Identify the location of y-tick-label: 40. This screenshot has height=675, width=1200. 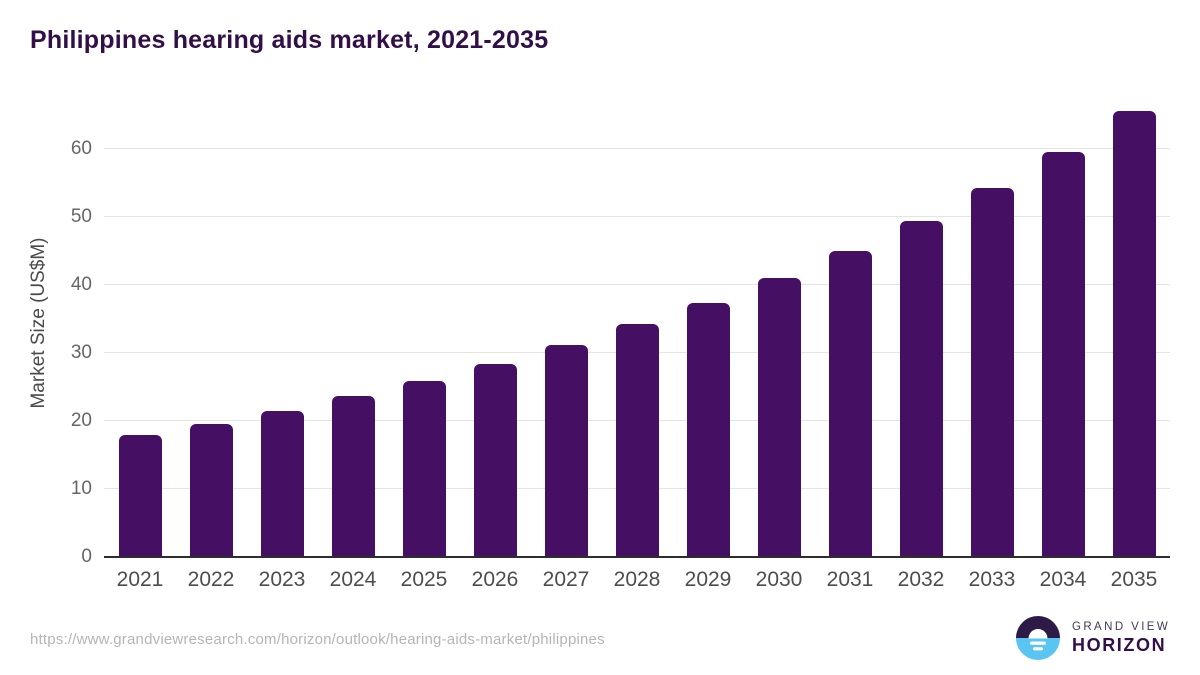
(81, 284).